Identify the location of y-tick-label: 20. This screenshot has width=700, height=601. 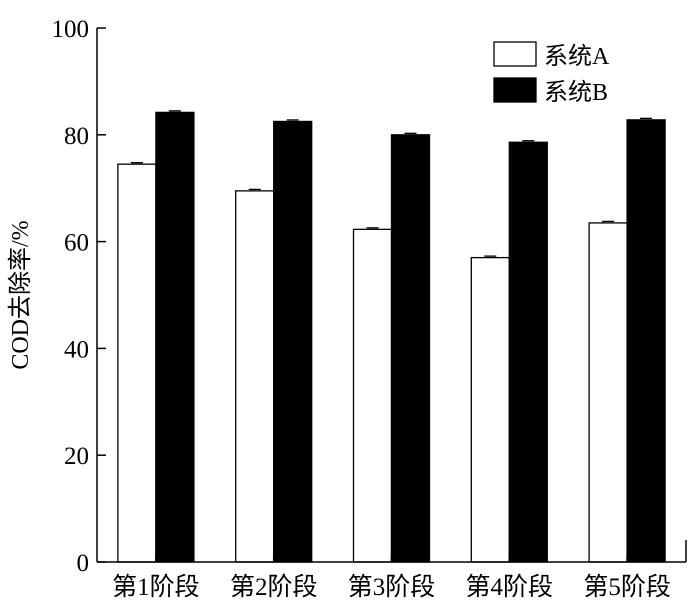
(76, 456).